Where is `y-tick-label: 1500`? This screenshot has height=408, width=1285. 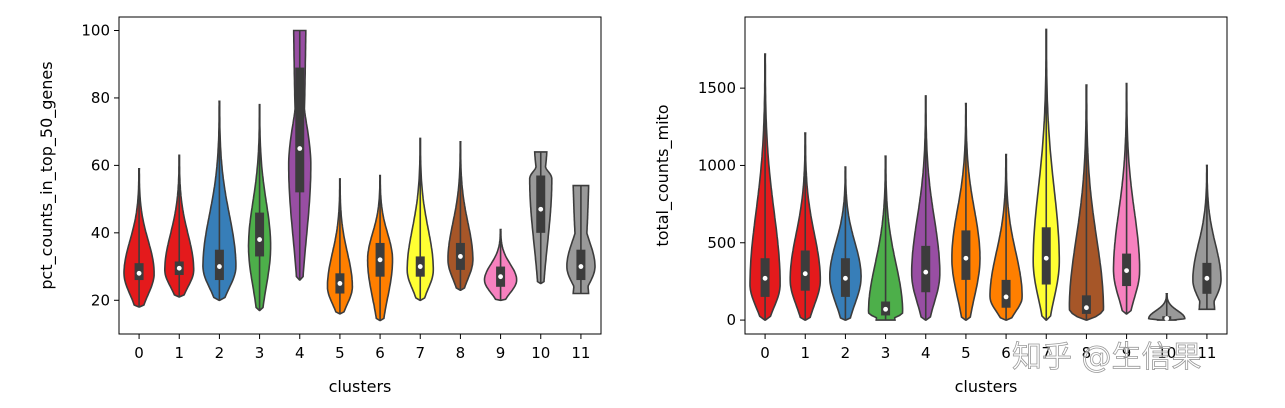
y-tick-label: 1500 is located at coordinates (717, 88).